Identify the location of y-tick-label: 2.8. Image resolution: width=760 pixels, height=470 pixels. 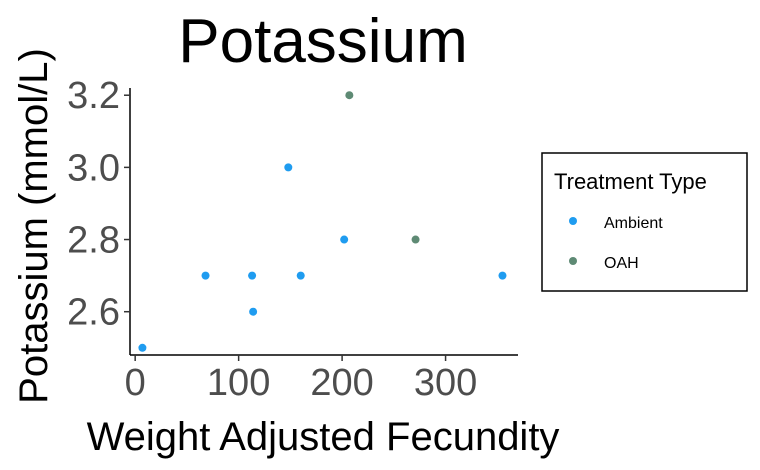
(93, 241).